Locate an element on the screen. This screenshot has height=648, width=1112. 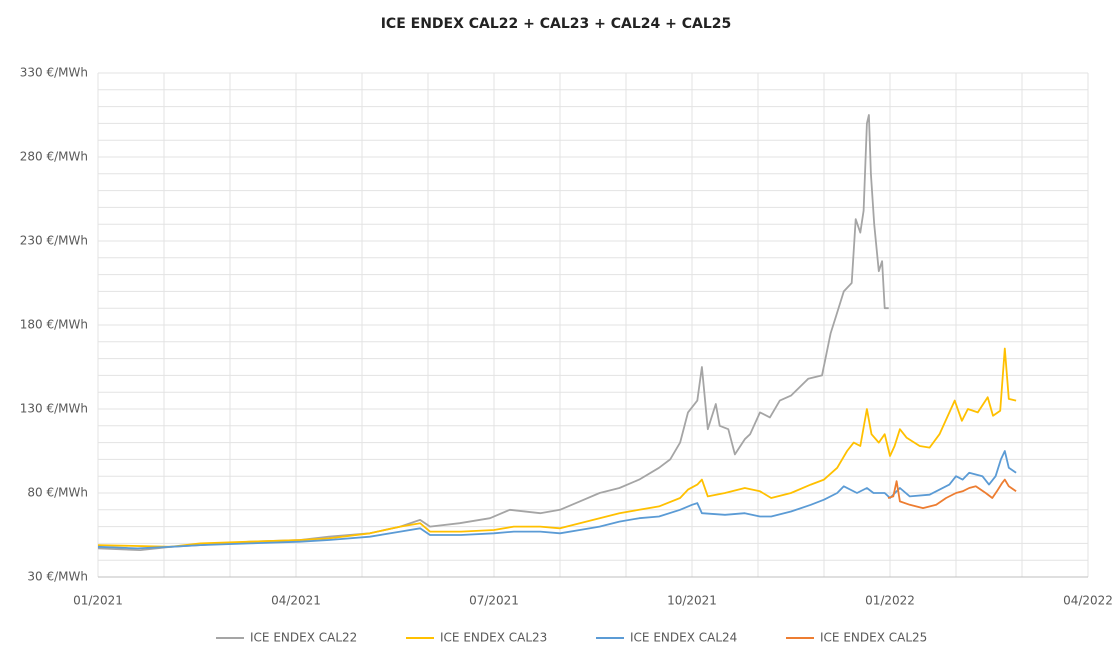
legend-label: ICE ENDEX CAL23 is located at coordinates (493, 638).